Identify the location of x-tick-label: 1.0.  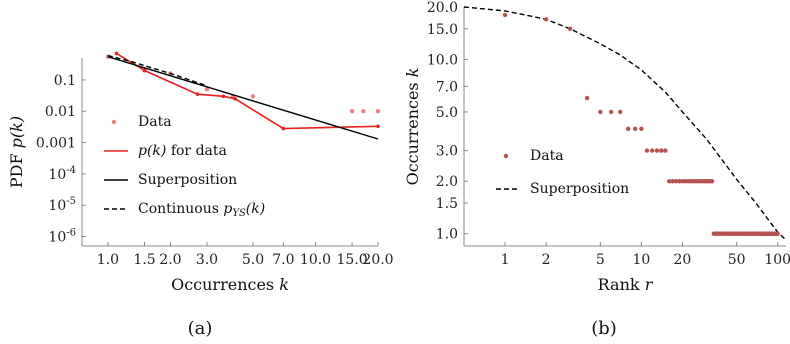
(108, 260).